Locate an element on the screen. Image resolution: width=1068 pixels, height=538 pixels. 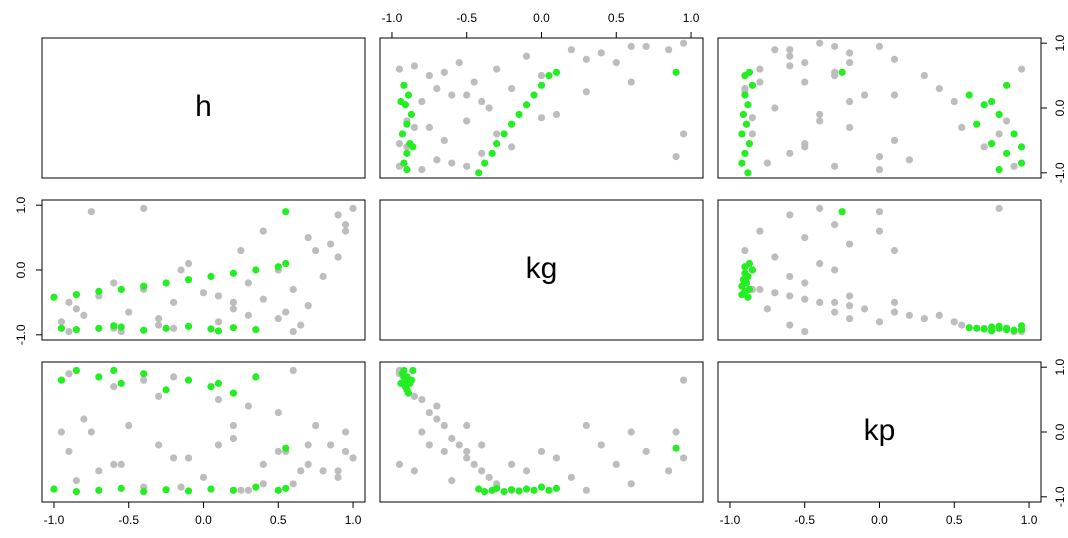
variable-label: h is located at coordinates (203, 106).